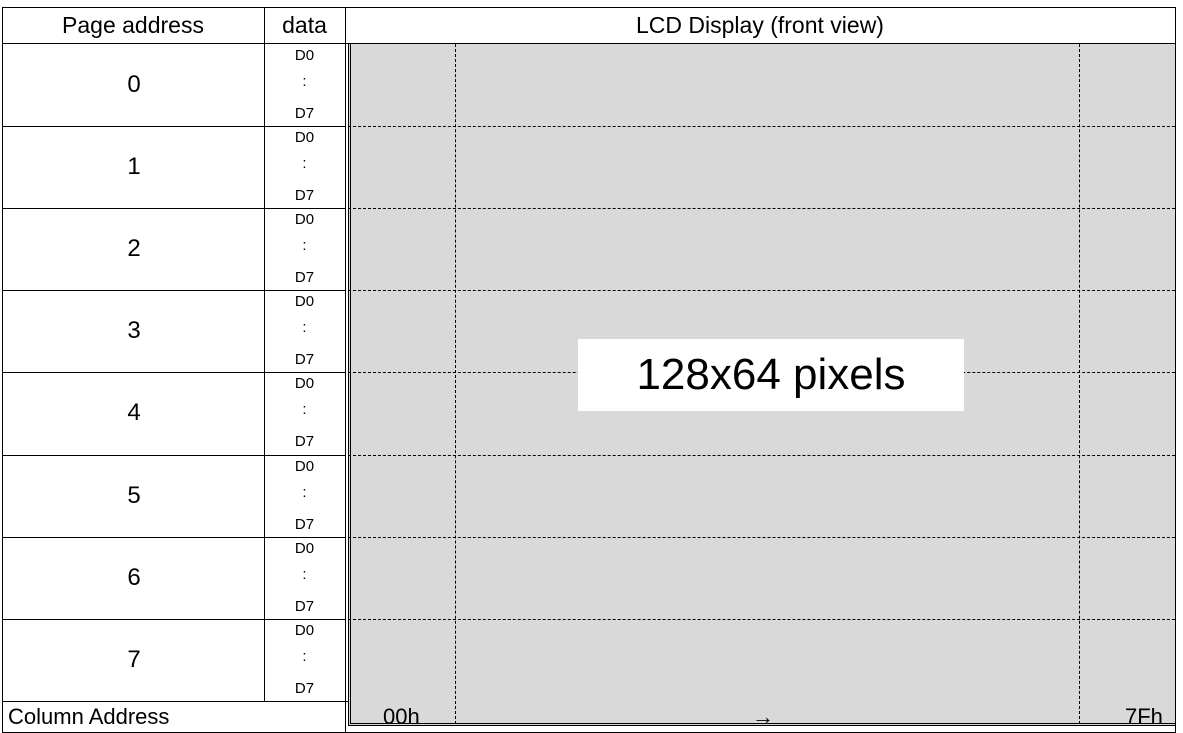 Image resolution: width=1183 pixels, height=733 pixels. I want to click on last-column-guide, so click(1079, 384).